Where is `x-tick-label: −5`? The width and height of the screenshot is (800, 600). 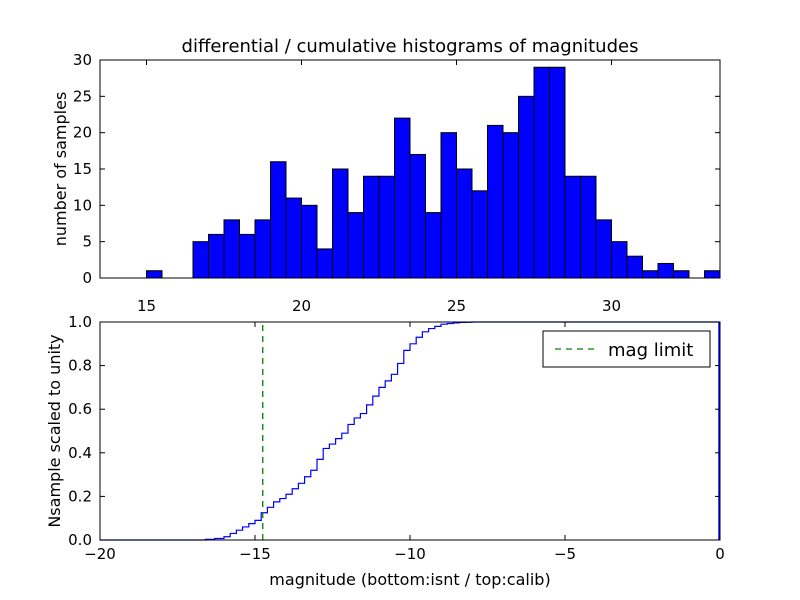 x-tick-label: −5 is located at coordinates (565, 554).